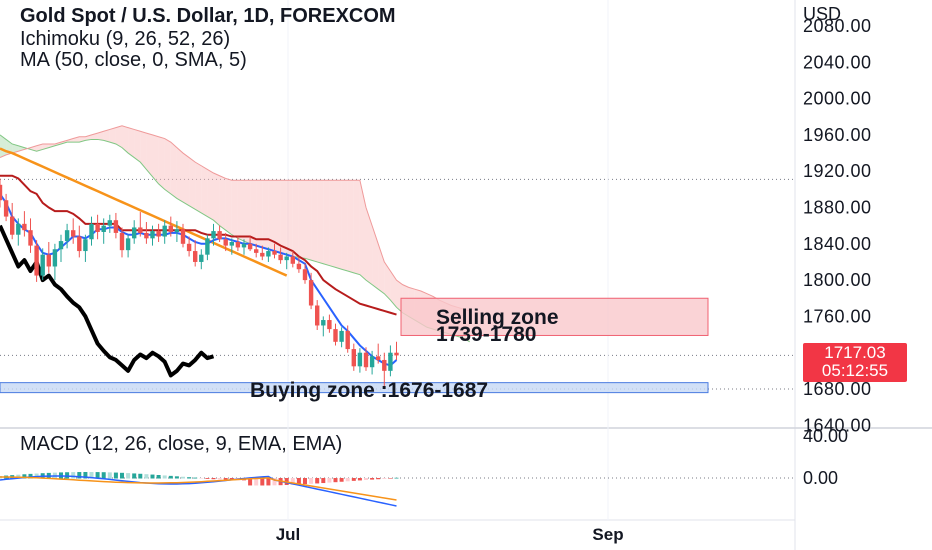 This screenshot has width=932, height=550. What do you see at coordinates (181, 444) in the screenshot?
I see `macd-legend: MACD (12, 26, close, 9, EMA, EMA)` at bounding box center [181, 444].